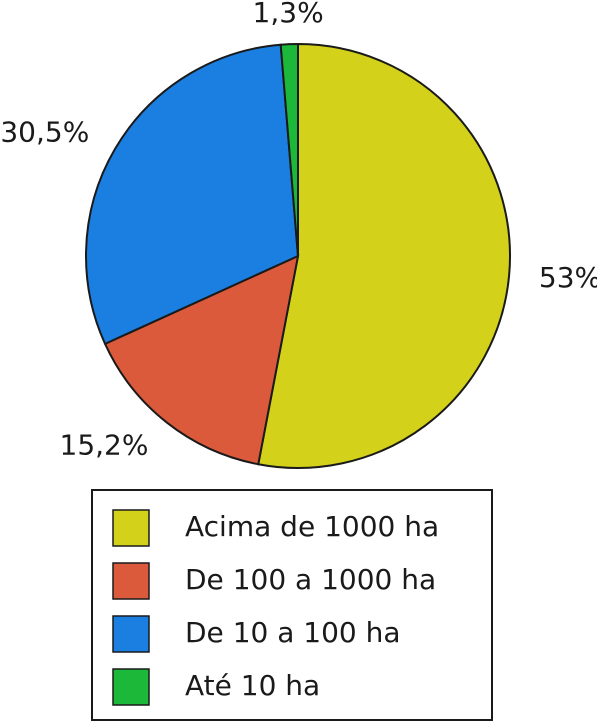 This screenshot has width=597, height=725. What do you see at coordinates (104, 444) in the screenshot?
I see `slice-label: 15,2%` at bounding box center [104, 444].